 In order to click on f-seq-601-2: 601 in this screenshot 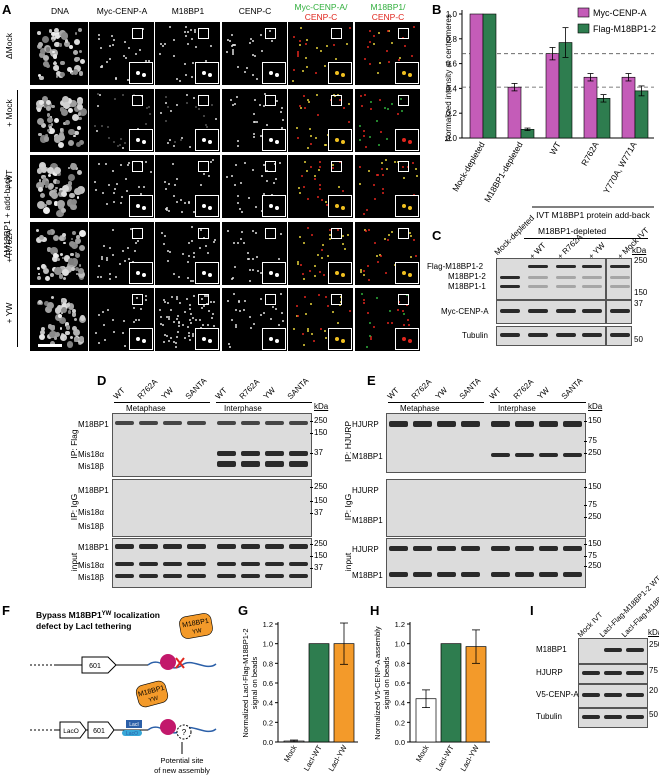, I will do `click(99, 731)`.